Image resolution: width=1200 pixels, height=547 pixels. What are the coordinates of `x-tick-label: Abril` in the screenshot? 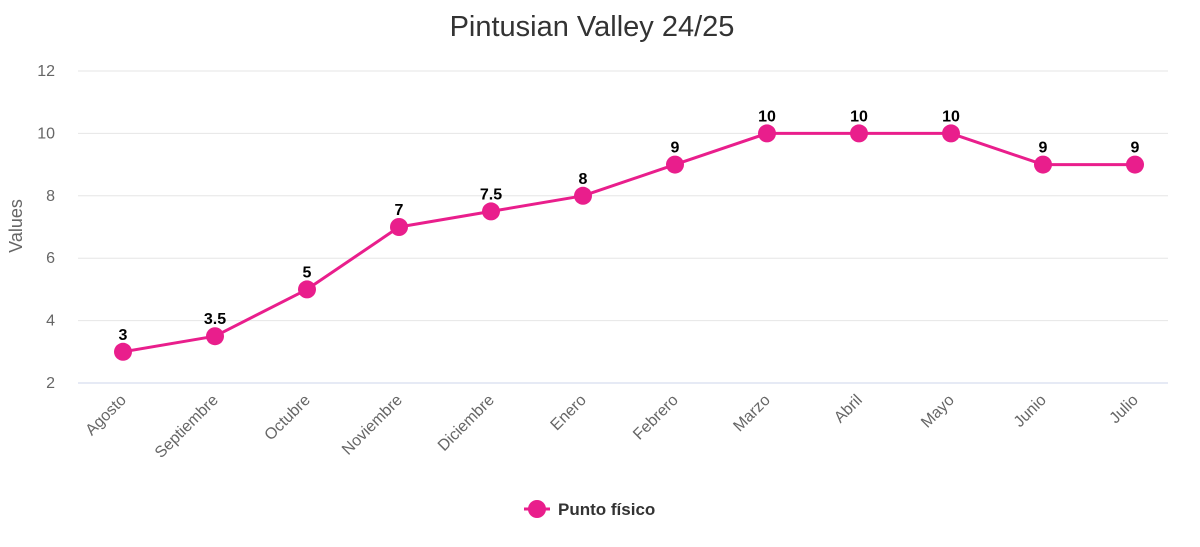 It's located at (848, 409).